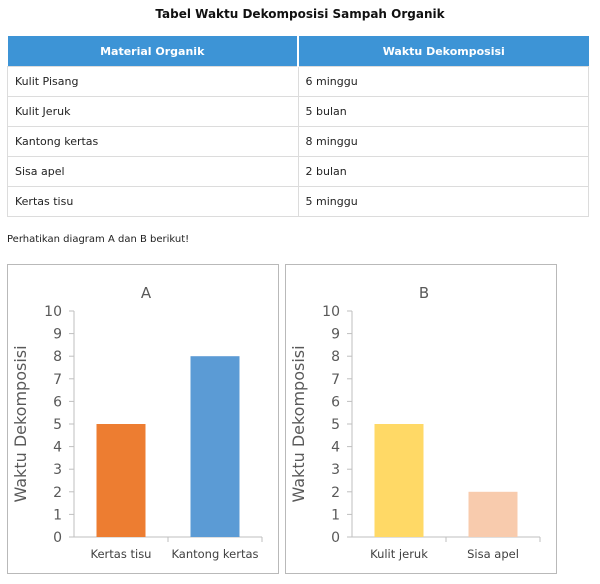 This screenshot has width=600, height=584. Describe the element at coordinates (214, 554) in the screenshot. I see `x-tick-label: Kantong kertas` at that location.